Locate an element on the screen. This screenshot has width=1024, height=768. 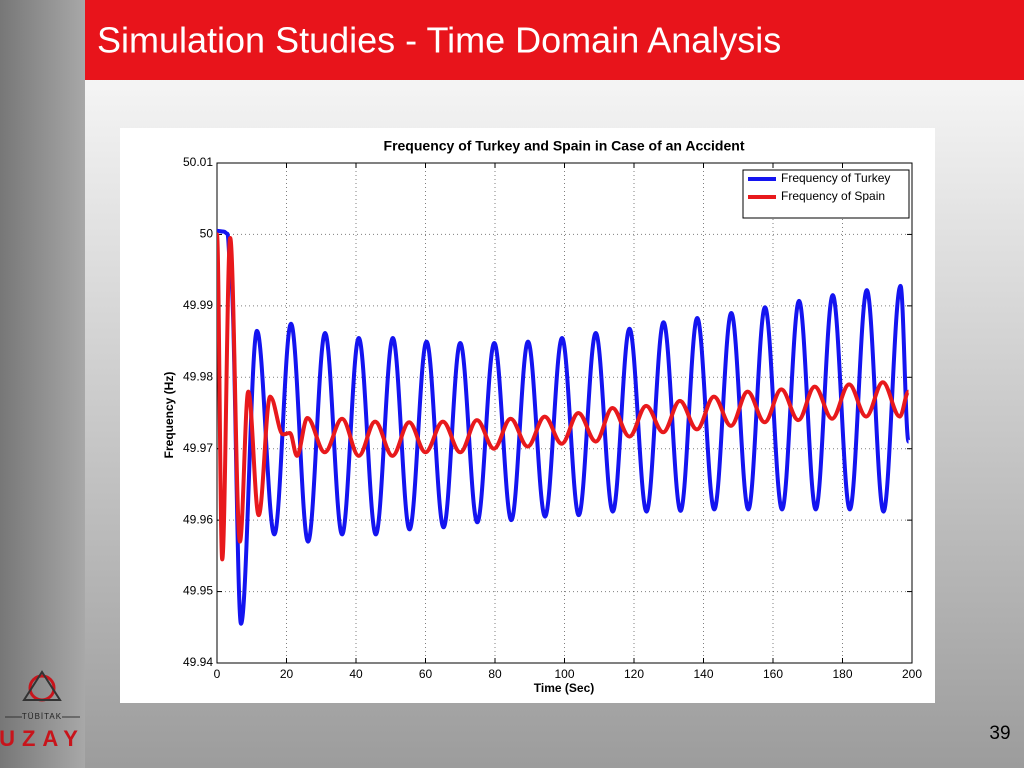
logo-mark is located at coordinates (42, 685).